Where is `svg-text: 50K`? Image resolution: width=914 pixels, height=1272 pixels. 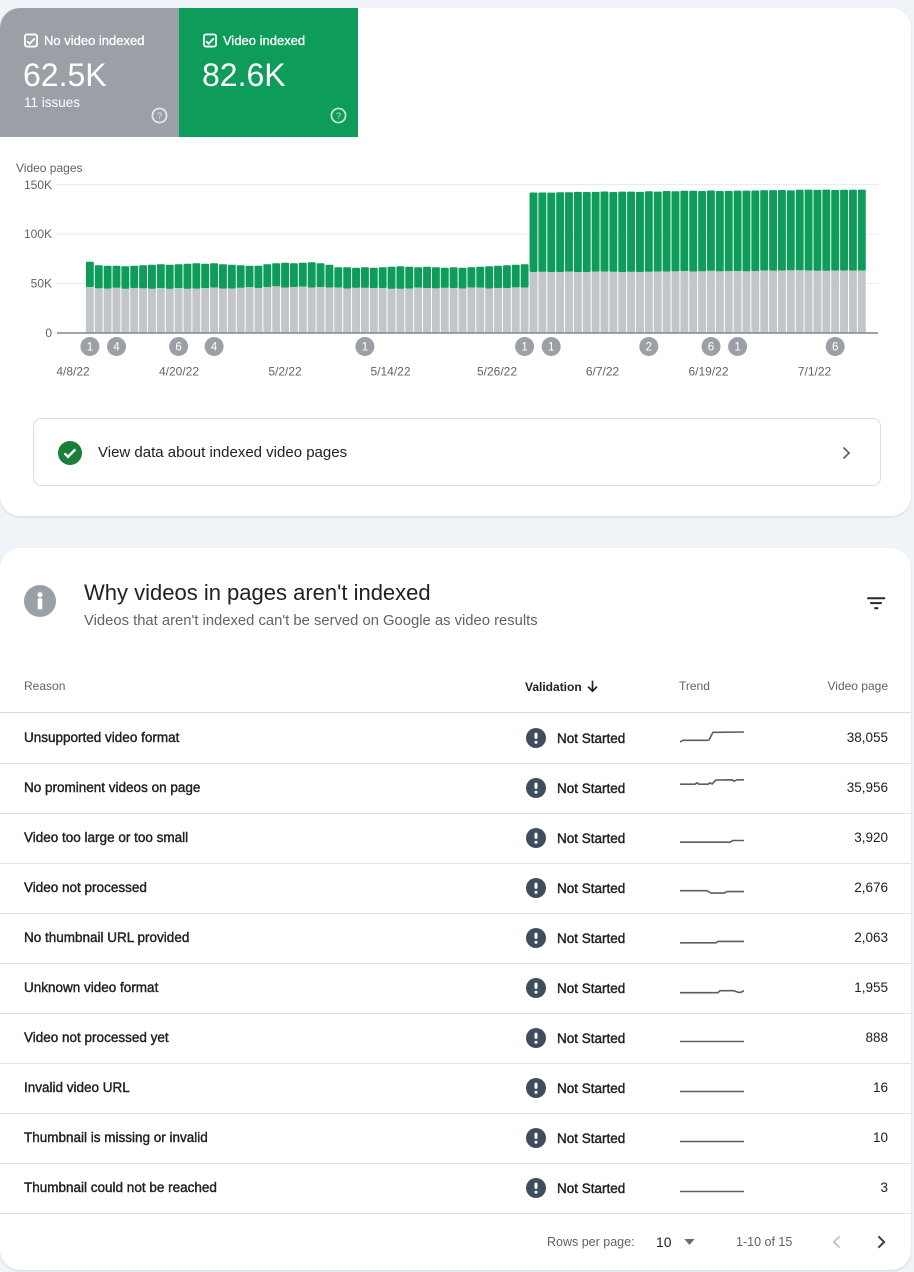 svg-text: 50K is located at coordinates (41, 284).